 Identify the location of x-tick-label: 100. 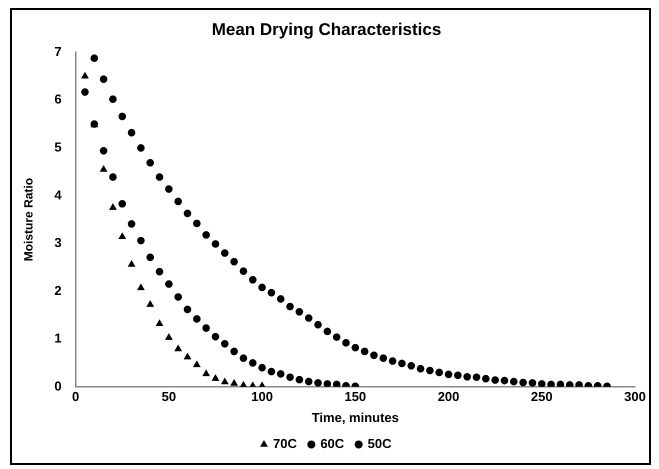
(262, 396).